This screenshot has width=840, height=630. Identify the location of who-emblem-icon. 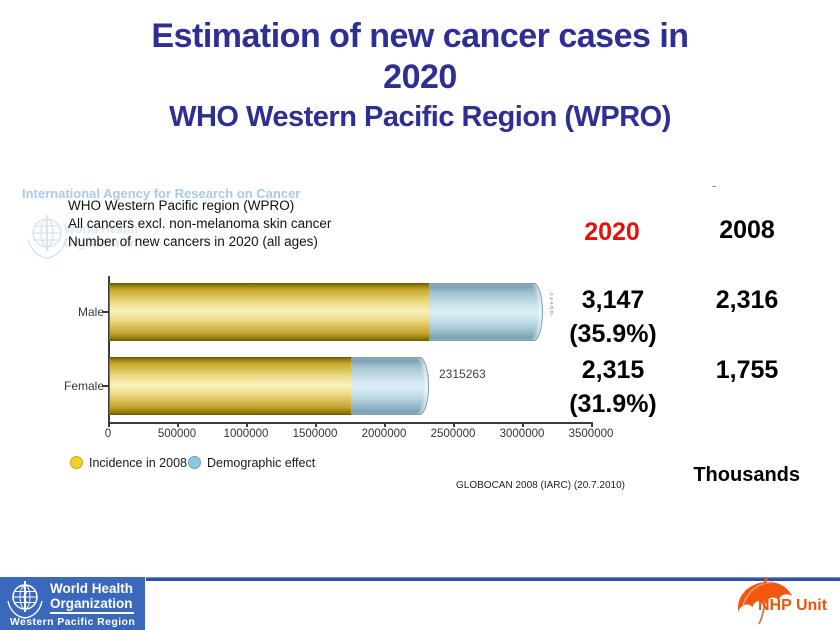
(26, 604).